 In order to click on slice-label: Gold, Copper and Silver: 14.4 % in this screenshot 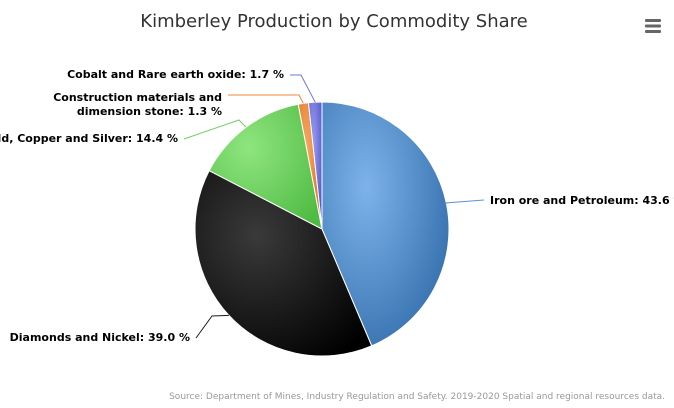, I will do `click(89, 138)`.